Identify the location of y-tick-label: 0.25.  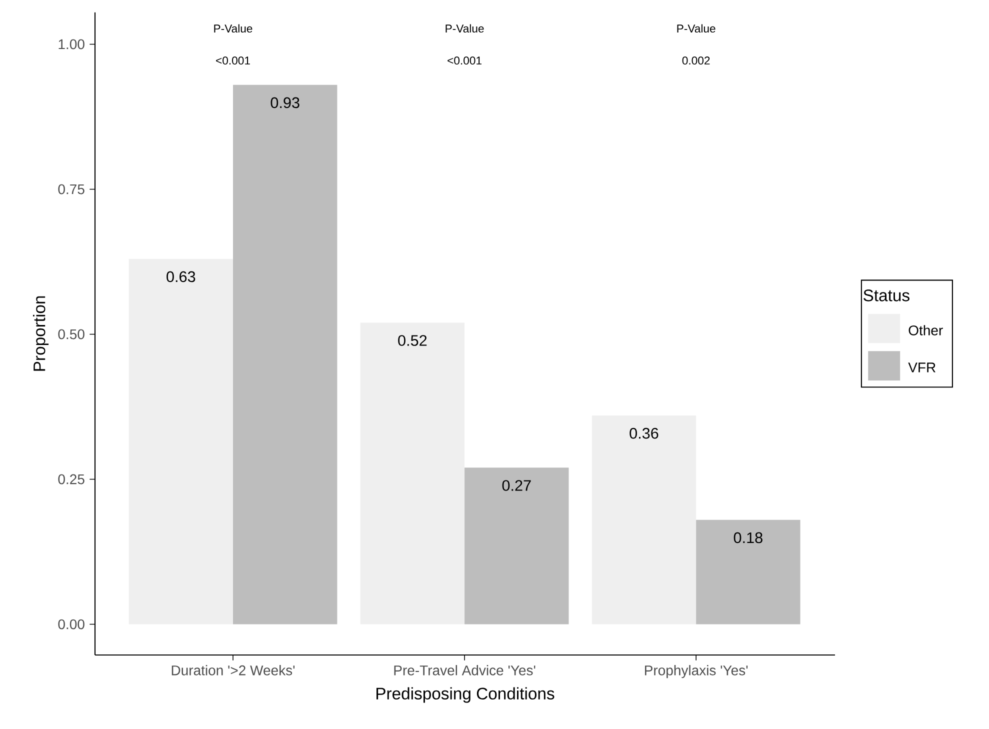
(71, 479).